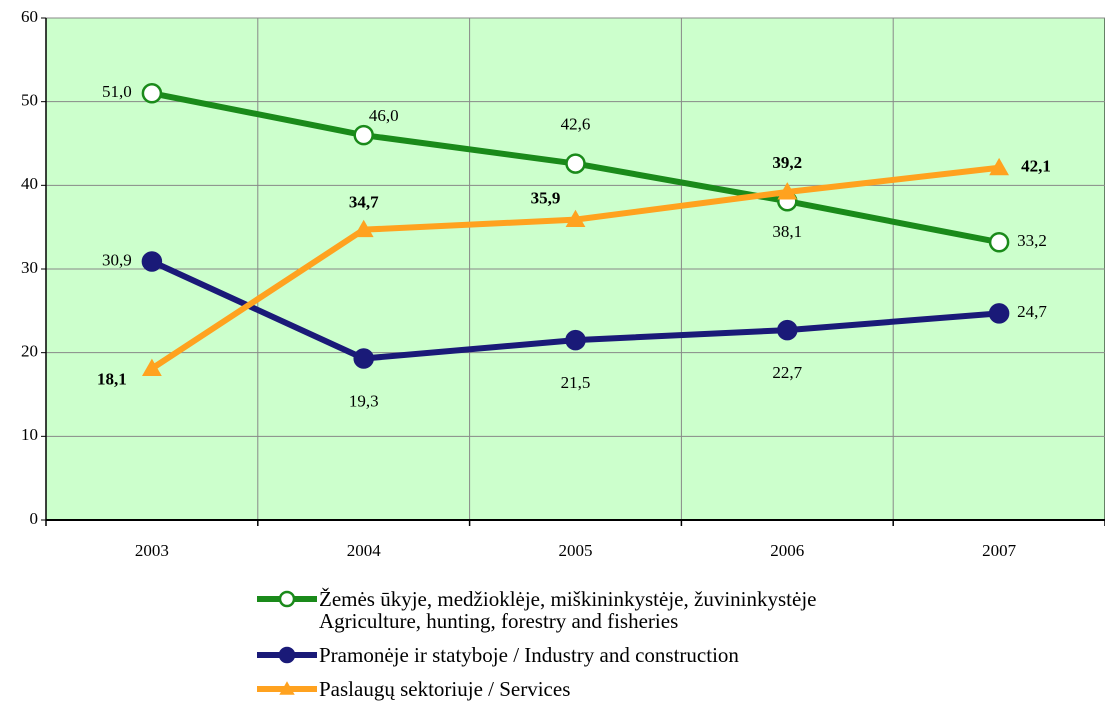  Describe the element at coordinates (787, 162) in the screenshot. I see `data-label: 39,2` at that location.